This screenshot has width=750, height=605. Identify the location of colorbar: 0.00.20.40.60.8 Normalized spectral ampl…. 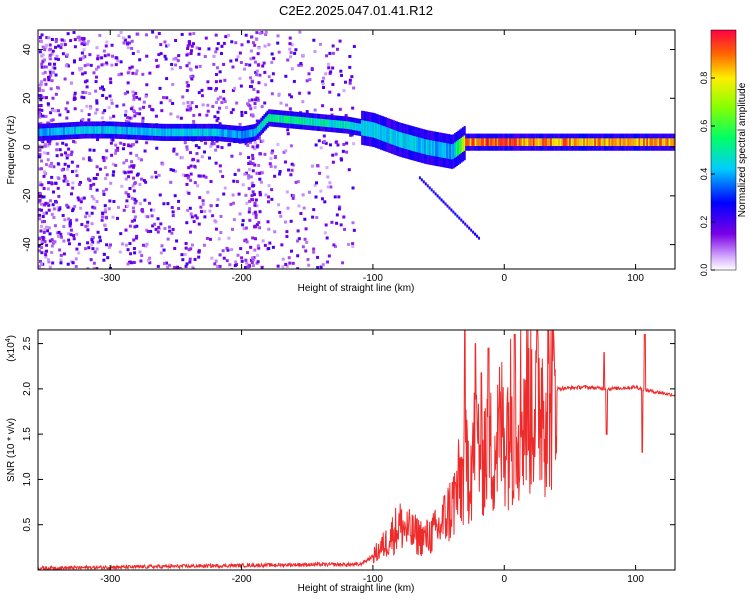
(723, 152).